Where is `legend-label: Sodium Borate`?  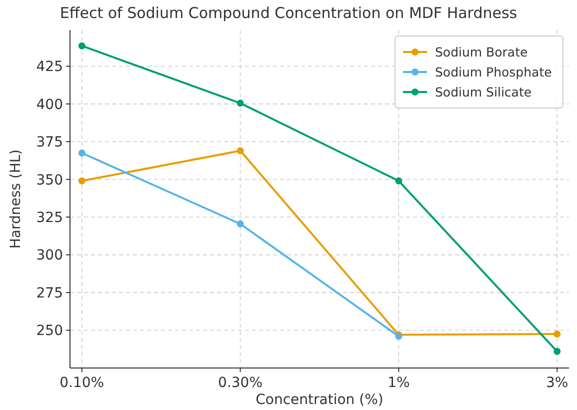
legend-label: Sodium Borate is located at coordinates (481, 52).